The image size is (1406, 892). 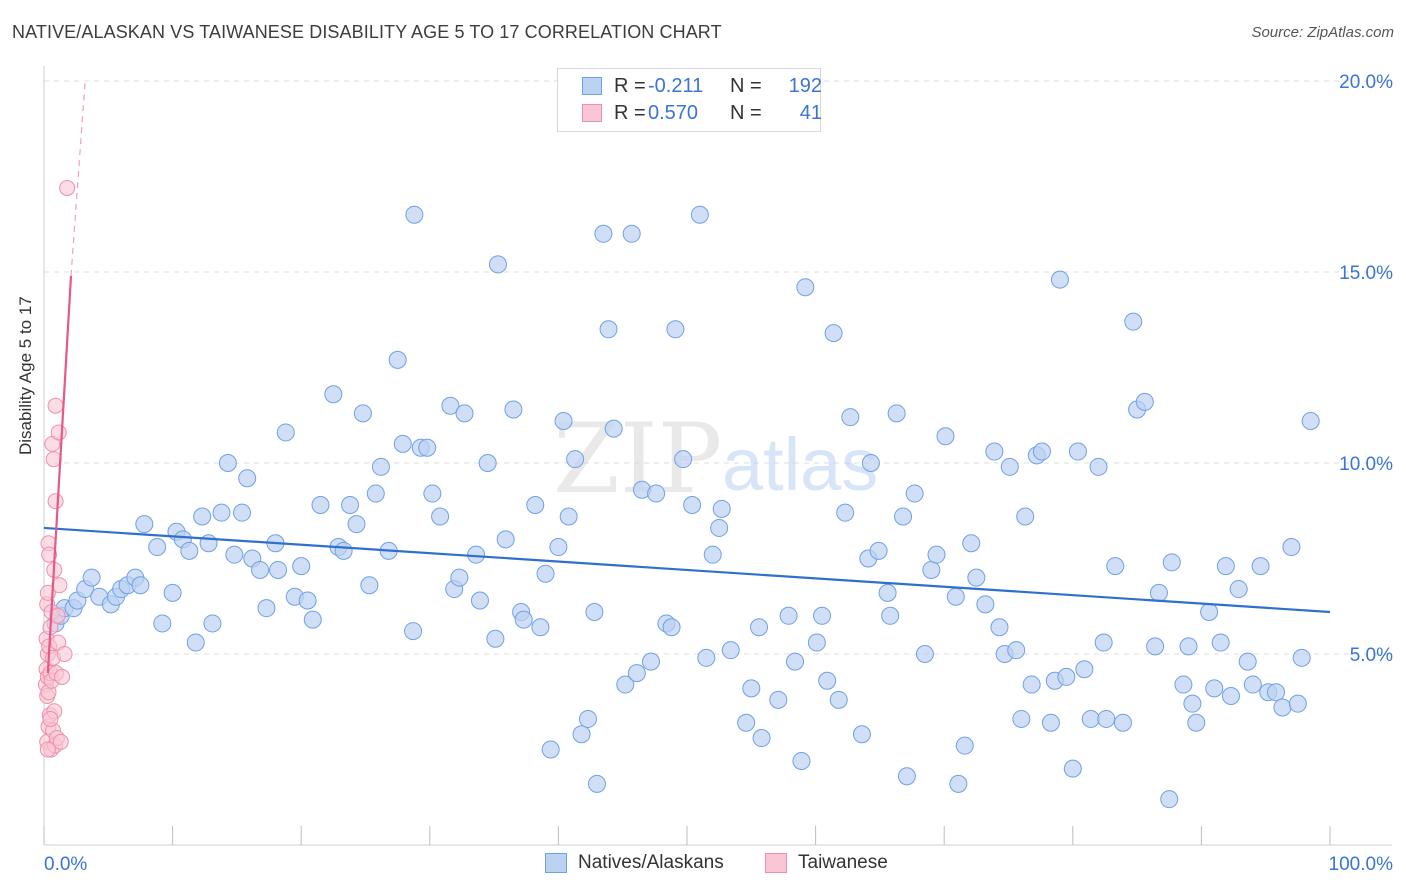 I want to click on y-tick-label: 5.0%, so click(x=1371, y=655).